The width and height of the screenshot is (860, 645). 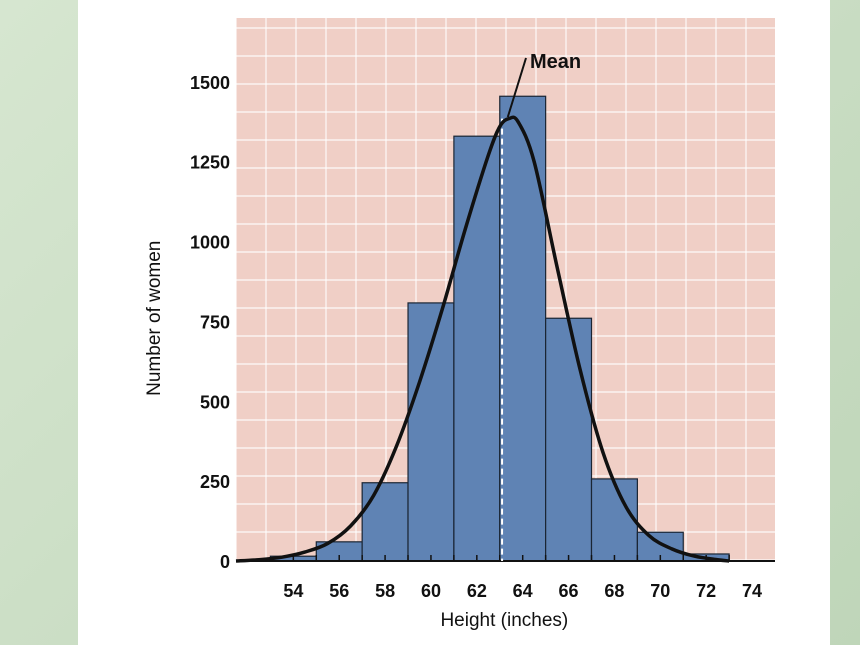 I want to click on y-tick-label: 0, so click(x=225, y=562).